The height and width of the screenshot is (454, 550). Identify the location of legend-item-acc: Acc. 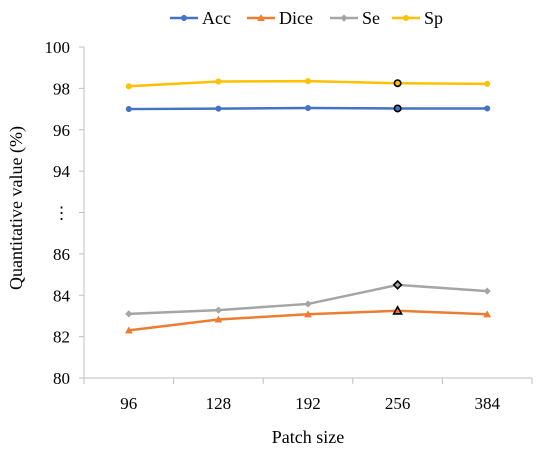
(200, 18).